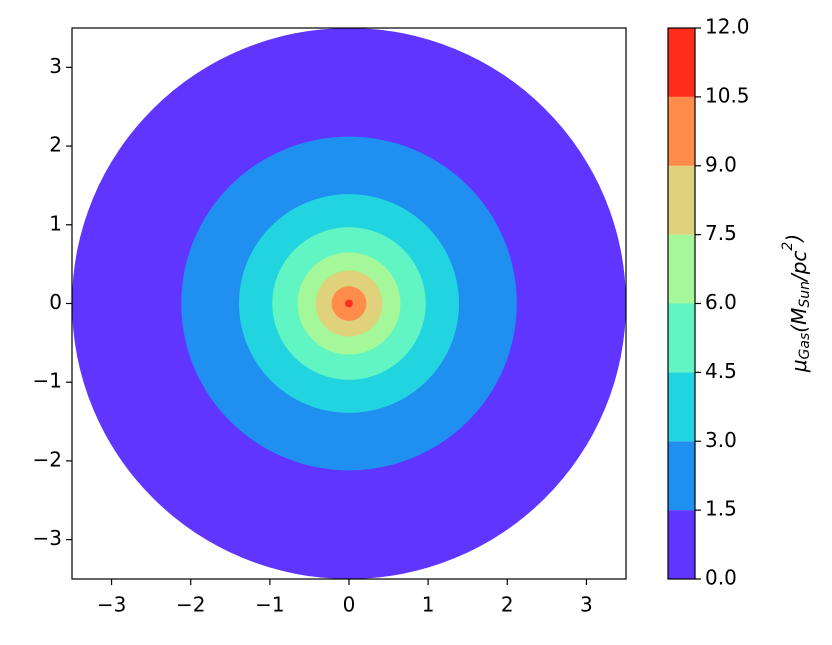 This screenshot has height=645, width=832. Describe the element at coordinates (799, 366) in the screenshot. I see `colorbar-label-part: μ` at that location.